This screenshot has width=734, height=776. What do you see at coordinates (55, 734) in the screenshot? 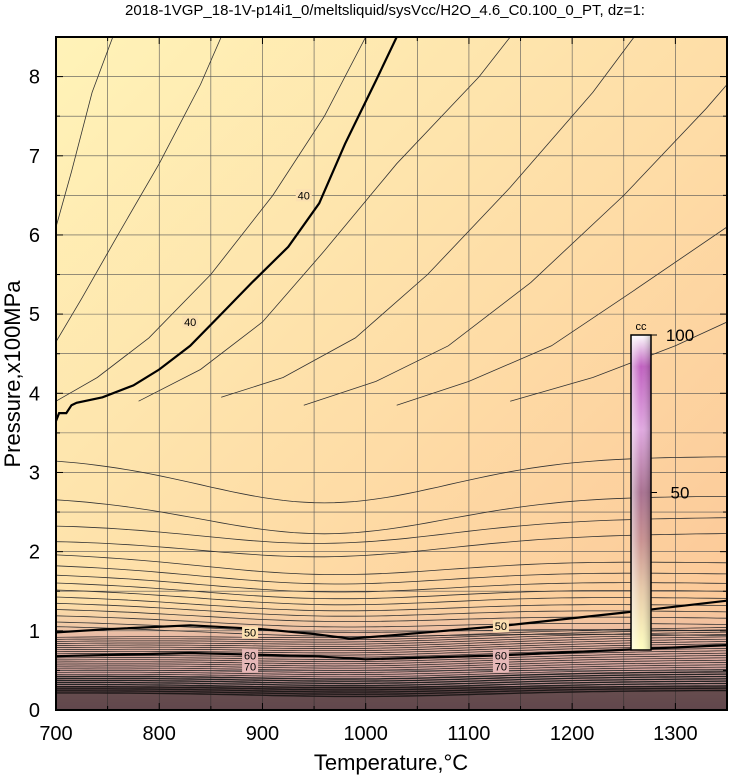
I see `x-tick-label: 700` at bounding box center [55, 734].